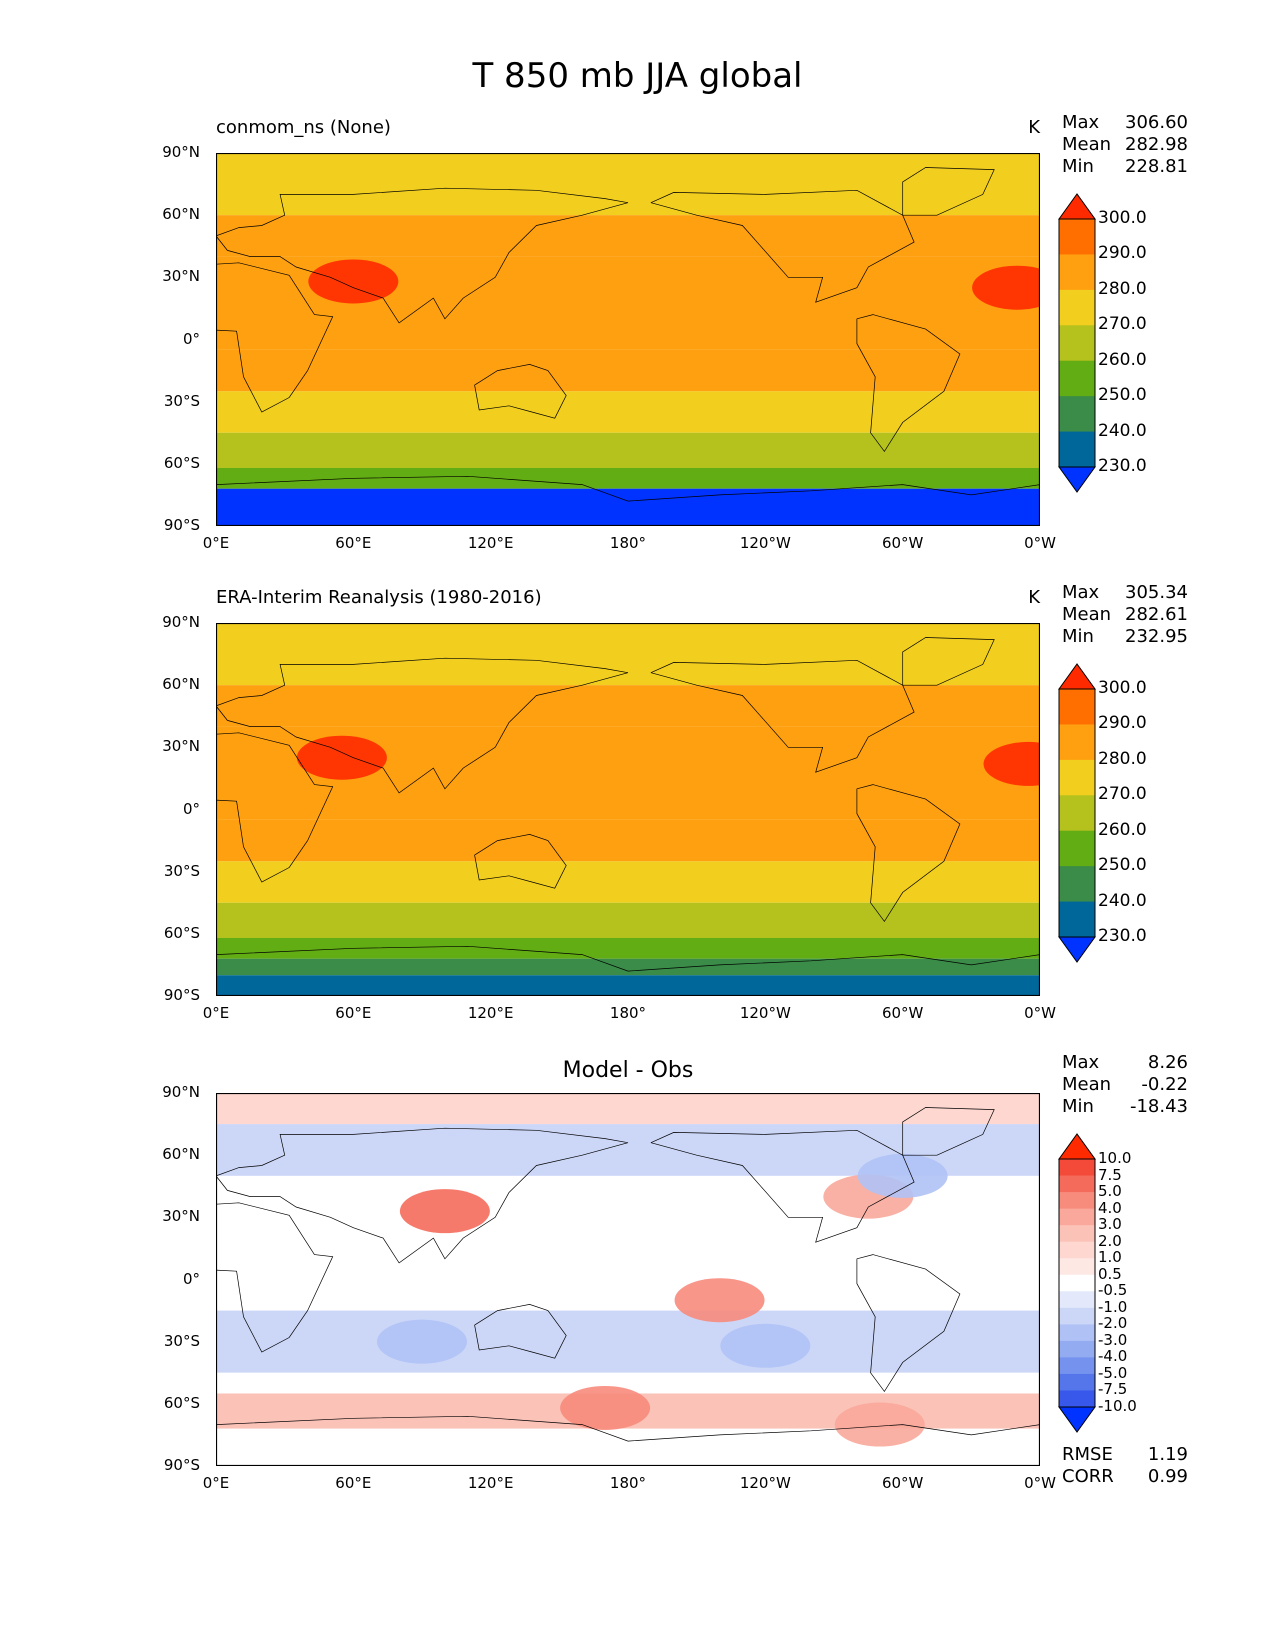 This screenshot has width=1275, height=1650. I want to click on colorbar-extend-top, so click(1077, 206).